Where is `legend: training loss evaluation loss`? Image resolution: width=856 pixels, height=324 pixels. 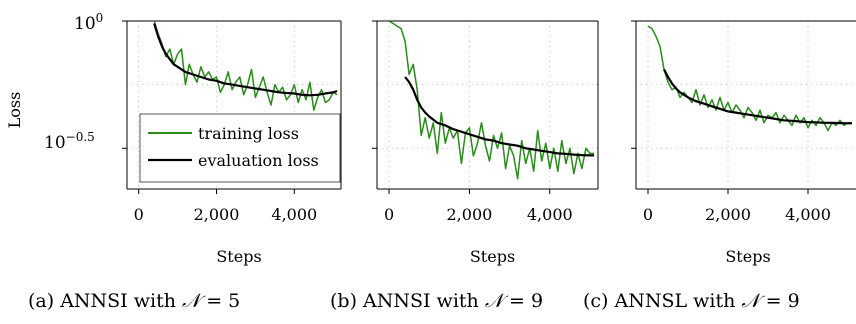 legend: training loss evaluation loss is located at coordinates (240, 148).